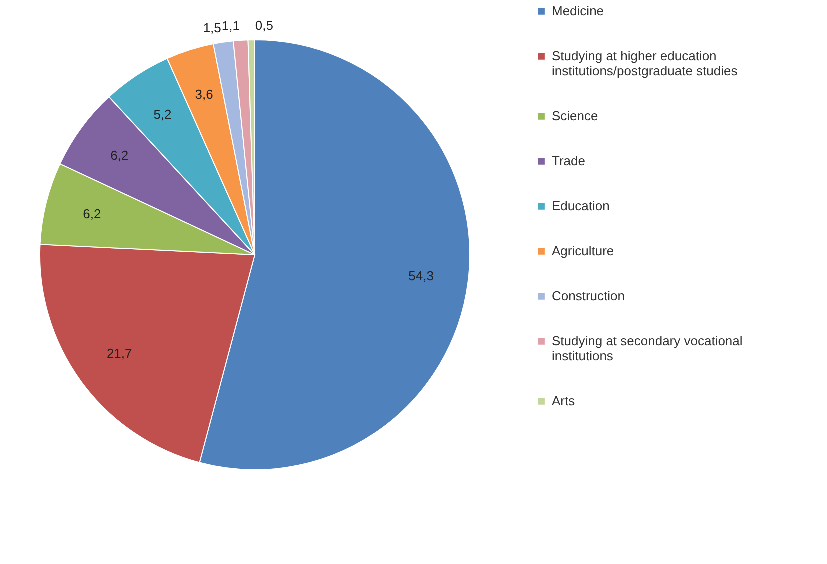  I want to click on data-label: 1,5, so click(212, 28).